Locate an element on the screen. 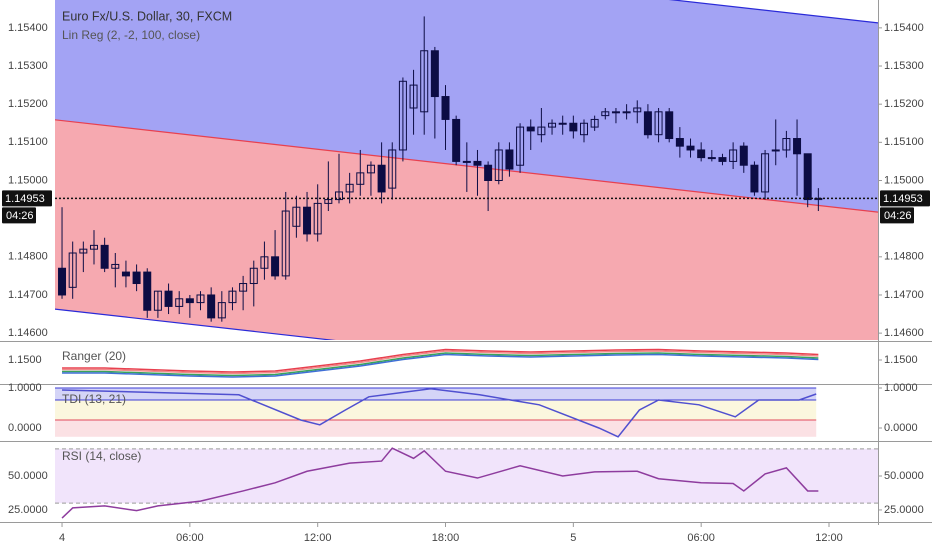 This screenshot has width=932, height=550. indicator-label: Ranger (20) is located at coordinates (94, 356).